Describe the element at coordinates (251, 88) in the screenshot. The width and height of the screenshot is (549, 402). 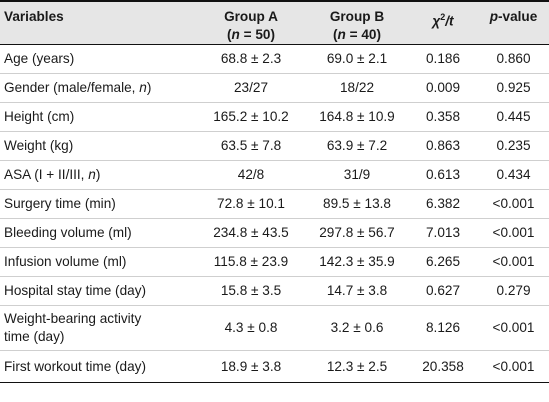
I see `cell-group-a: 23/27` at that location.